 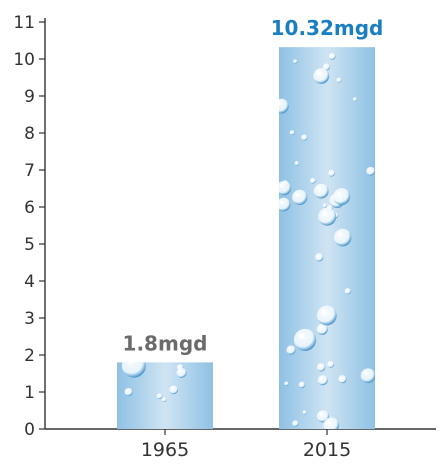 What do you see at coordinates (29, 226) in the screenshot?
I see `y-axis: 0 1 2 3 4 5 6 7 8 9 10 11` at bounding box center [29, 226].